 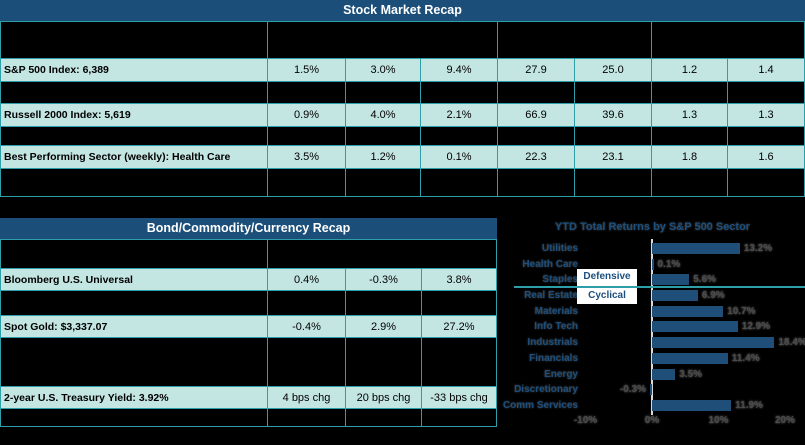 I want to click on table-cell: 66.9, so click(x=536, y=115).